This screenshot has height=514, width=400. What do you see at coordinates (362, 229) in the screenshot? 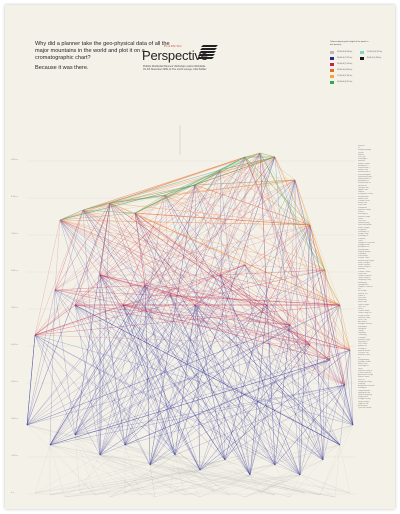
I see `peak-name: Chogolisa` at bounding box center [362, 229].